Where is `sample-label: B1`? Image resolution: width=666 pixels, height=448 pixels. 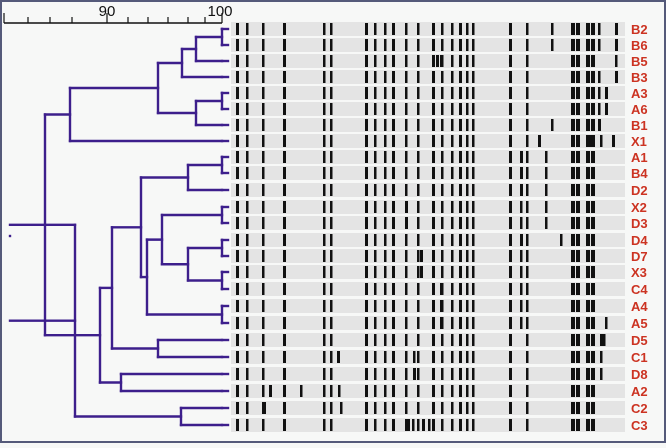 sample-label: B1 is located at coordinates (639, 125).